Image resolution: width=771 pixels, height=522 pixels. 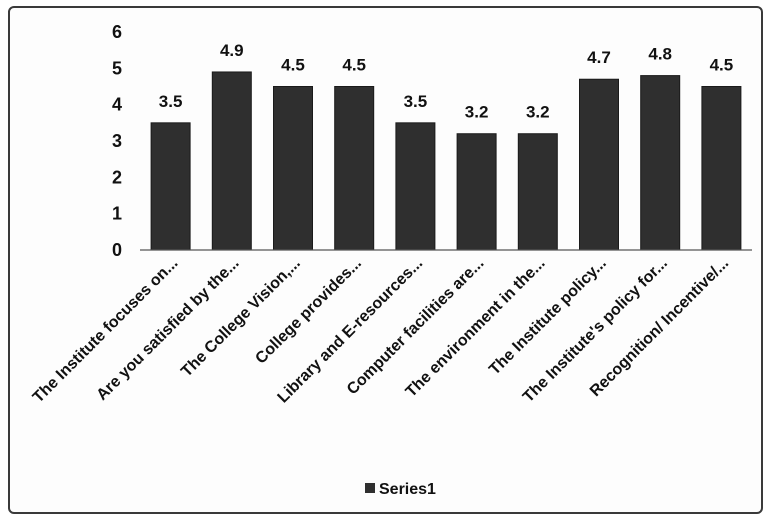 I want to click on y-tick-label: 6, so click(x=117, y=32).